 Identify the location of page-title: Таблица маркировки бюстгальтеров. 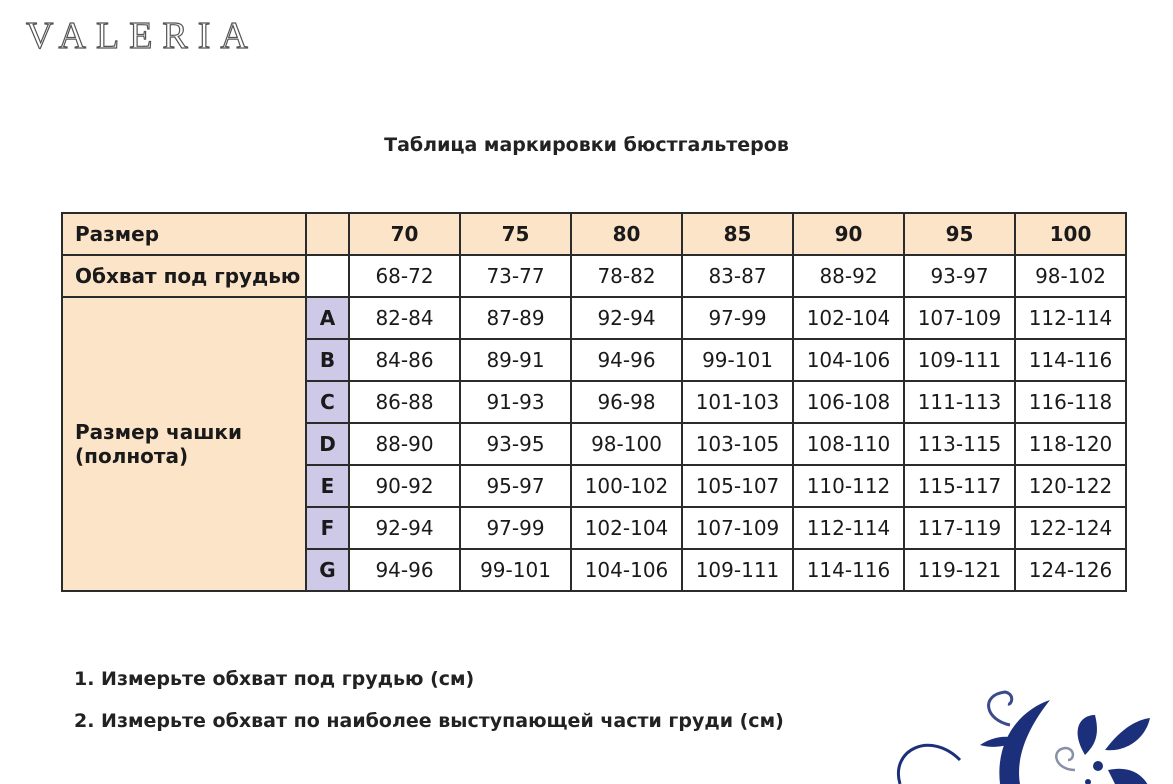
(586, 145).